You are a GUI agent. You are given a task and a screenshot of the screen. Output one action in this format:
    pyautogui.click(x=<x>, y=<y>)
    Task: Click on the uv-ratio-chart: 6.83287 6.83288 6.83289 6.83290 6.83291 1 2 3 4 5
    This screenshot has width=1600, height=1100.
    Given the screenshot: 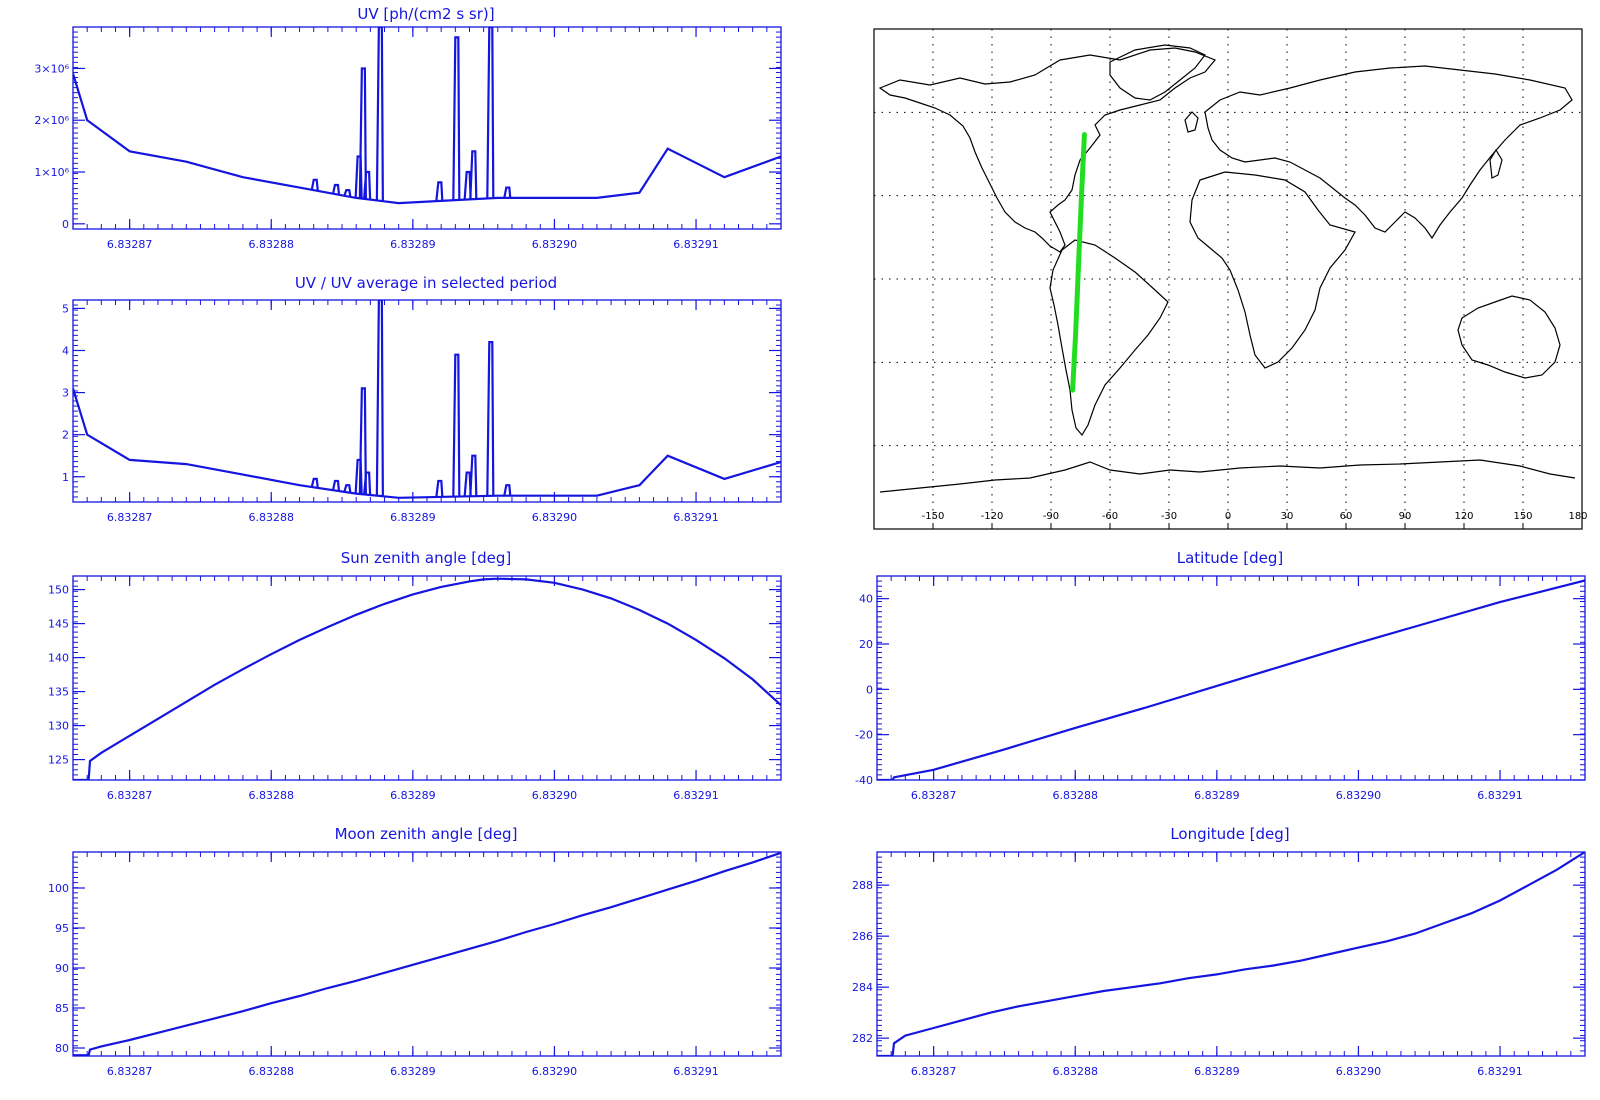 What is the action you would take?
    pyautogui.click(x=422, y=411)
    